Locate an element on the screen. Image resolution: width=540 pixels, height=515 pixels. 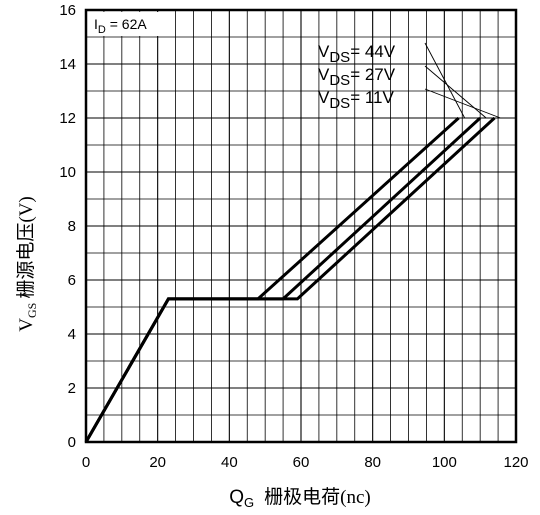
x-tick-label: 60 is located at coordinates (301, 462).